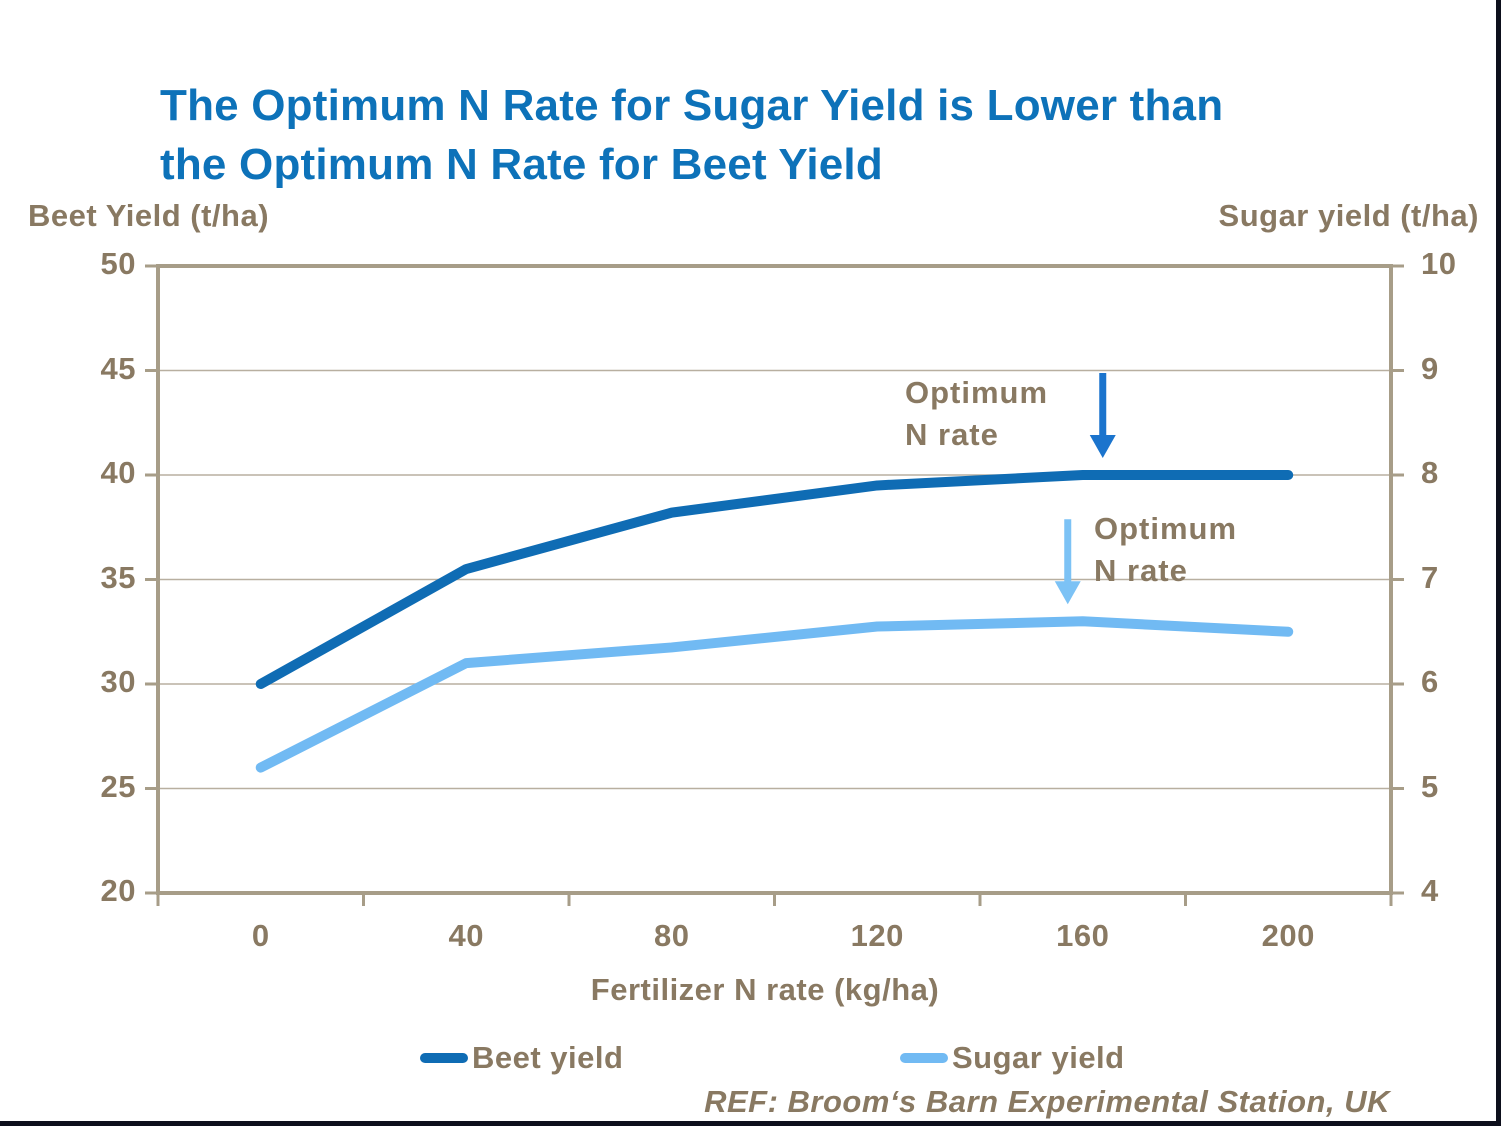  Describe the element at coordinates (1430, 681) in the screenshot. I see `right-axis-tick-label: 6` at that location.